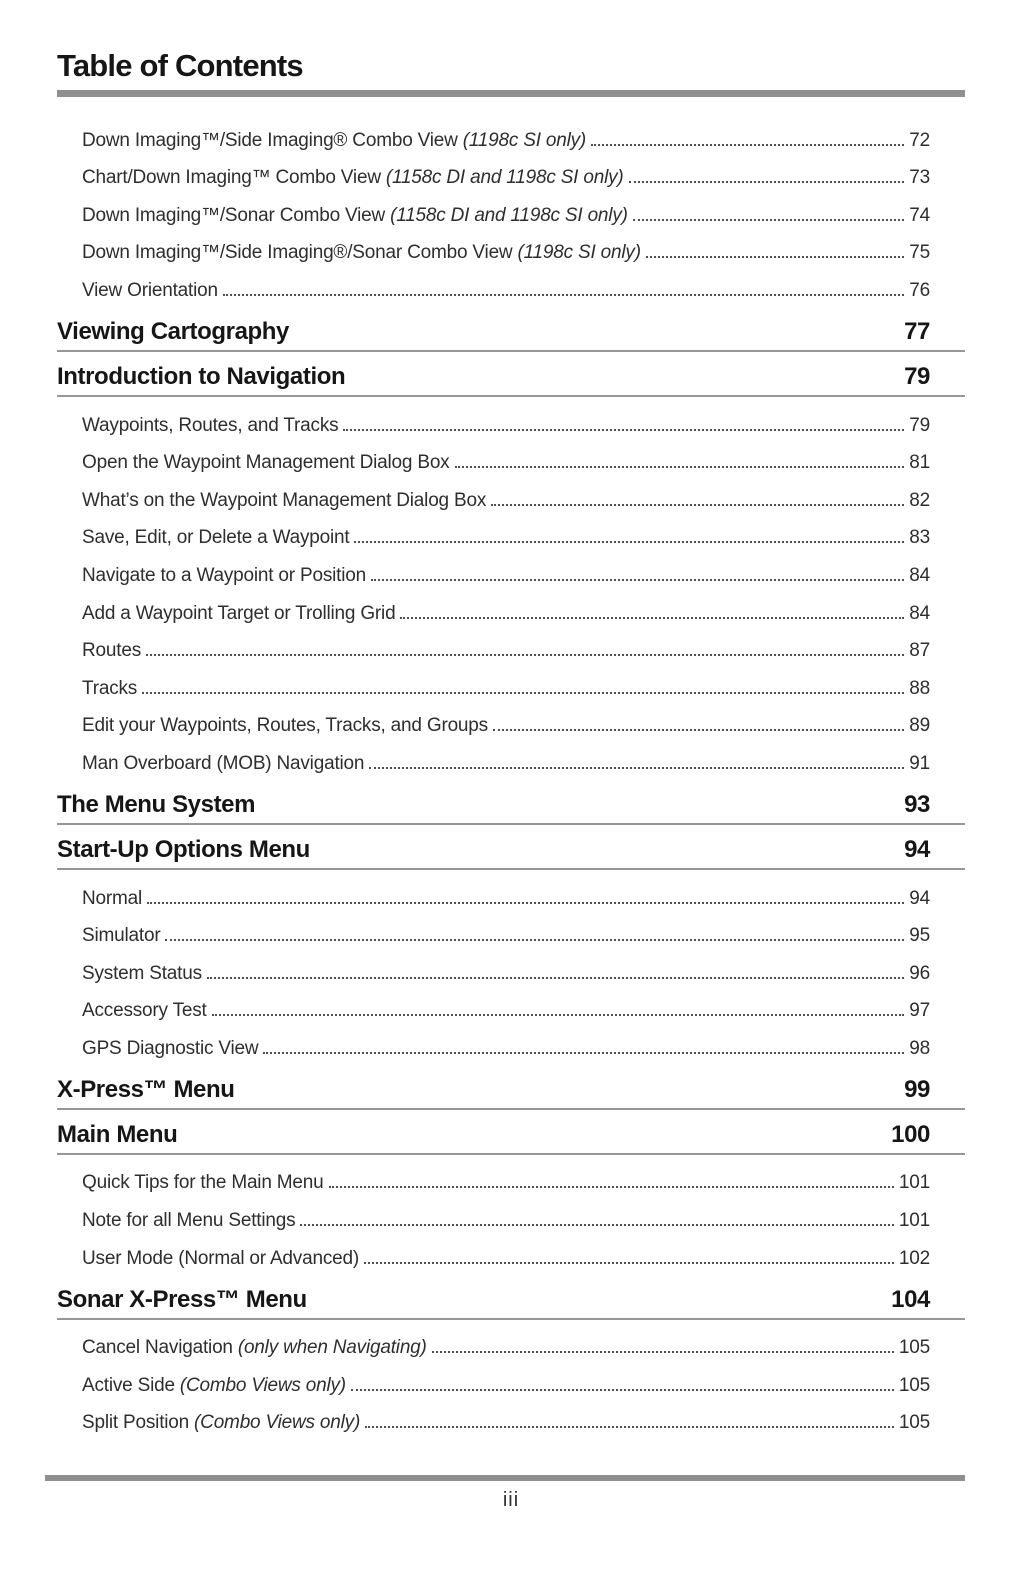  I want to click on entry-label: GPS Diagnostic View, so click(170, 1048).